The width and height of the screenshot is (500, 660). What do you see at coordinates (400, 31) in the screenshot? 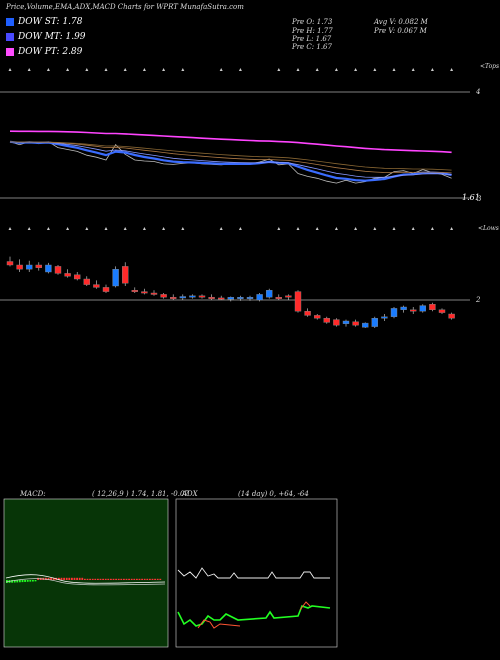
I see `pre-volume: Pre V: 0.067 M` at bounding box center [400, 31].